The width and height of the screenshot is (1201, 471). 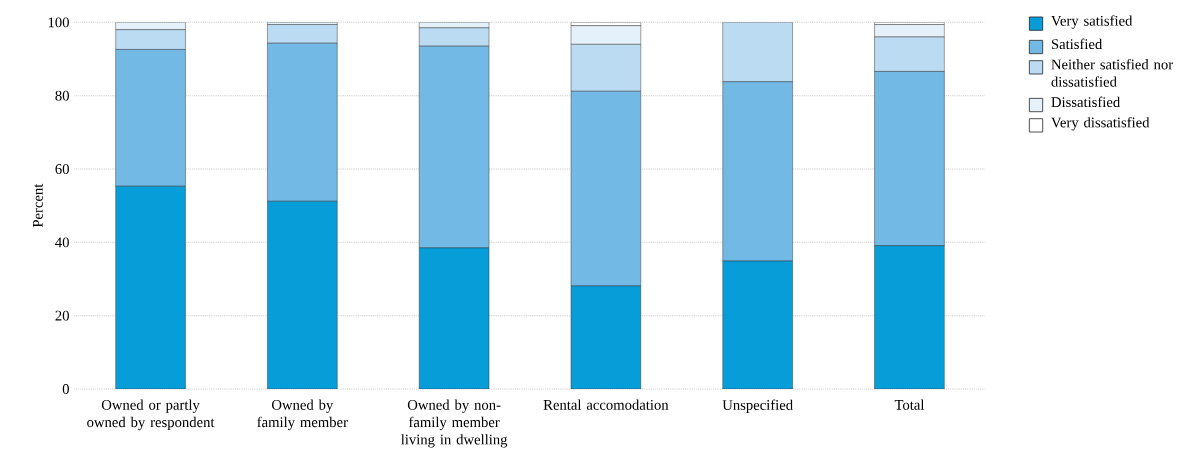 What do you see at coordinates (1092, 22) in the screenshot?
I see `legend-label: Very satisfied` at bounding box center [1092, 22].